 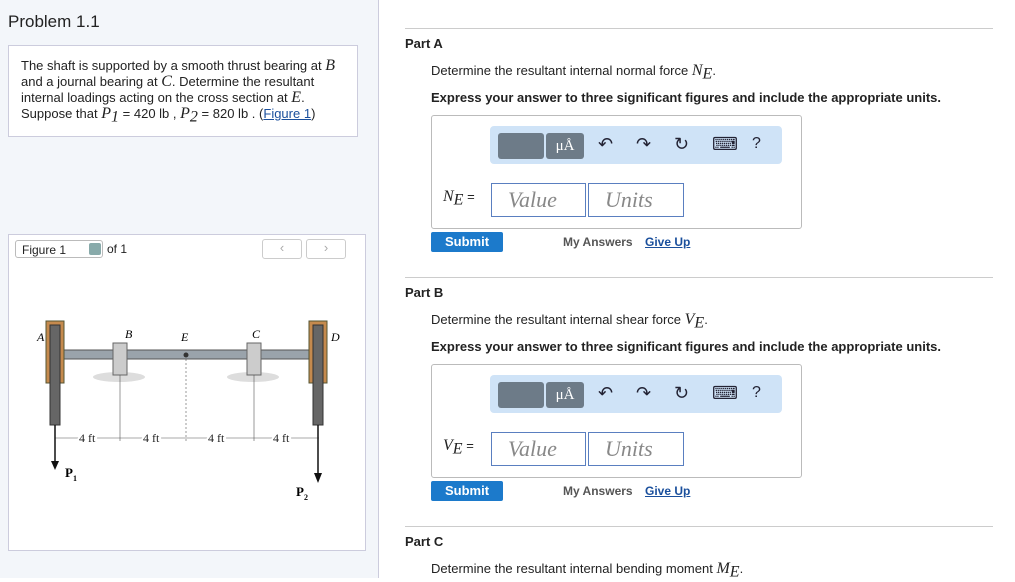 What do you see at coordinates (723, 568) in the screenshot?
I see `symbol: M` at bounding box center [723, 568].